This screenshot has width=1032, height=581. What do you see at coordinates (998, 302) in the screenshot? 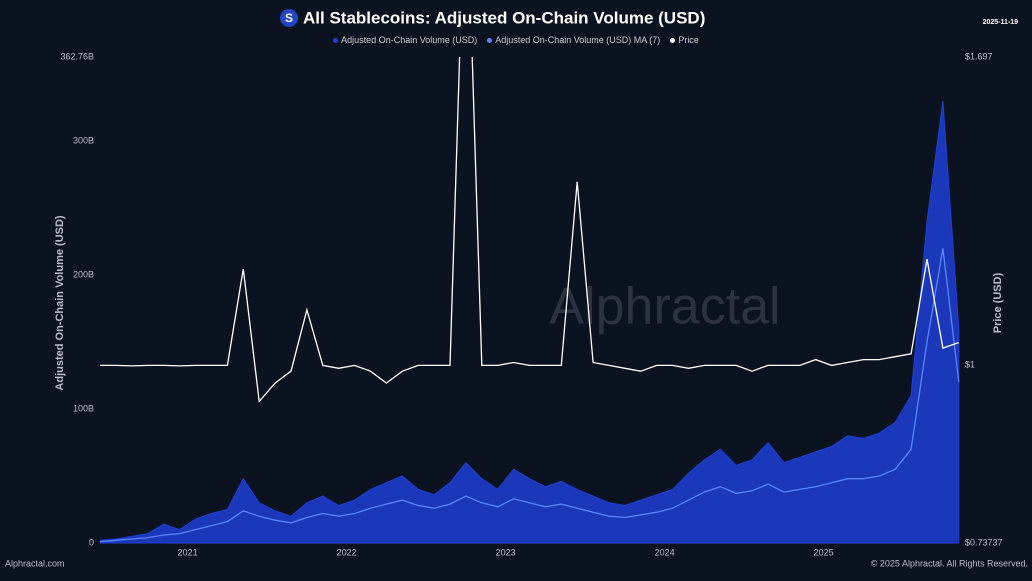
I see `y2-axis-label: Price (USD)` at bounding box center [998, 302].